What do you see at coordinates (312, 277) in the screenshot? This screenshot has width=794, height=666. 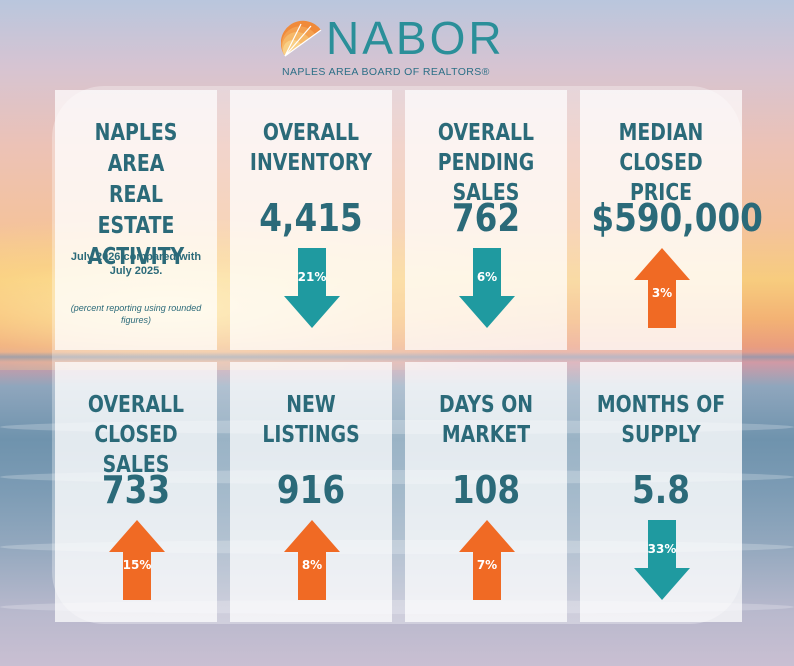 I see `change-percent: 21%` at bounding box center [312, 277].